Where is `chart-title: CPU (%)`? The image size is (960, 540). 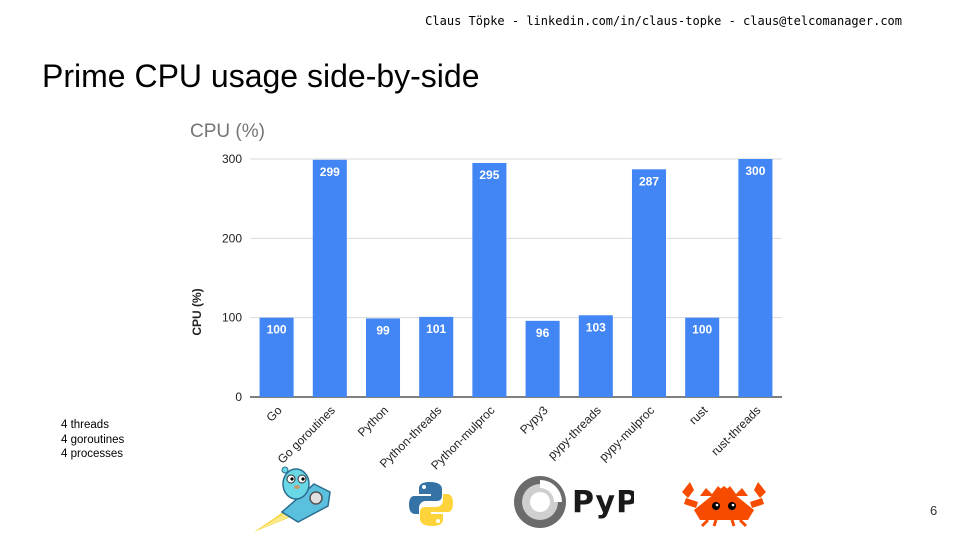 chart-title: CPU (%) is located at coordinates (227, 131).